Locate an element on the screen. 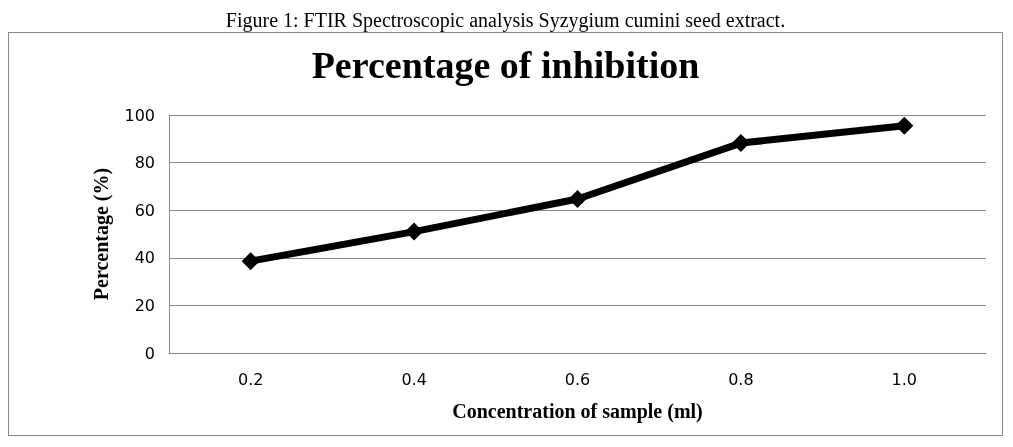  x-tick-label: 0.2 is located at coordinates (250, 379).